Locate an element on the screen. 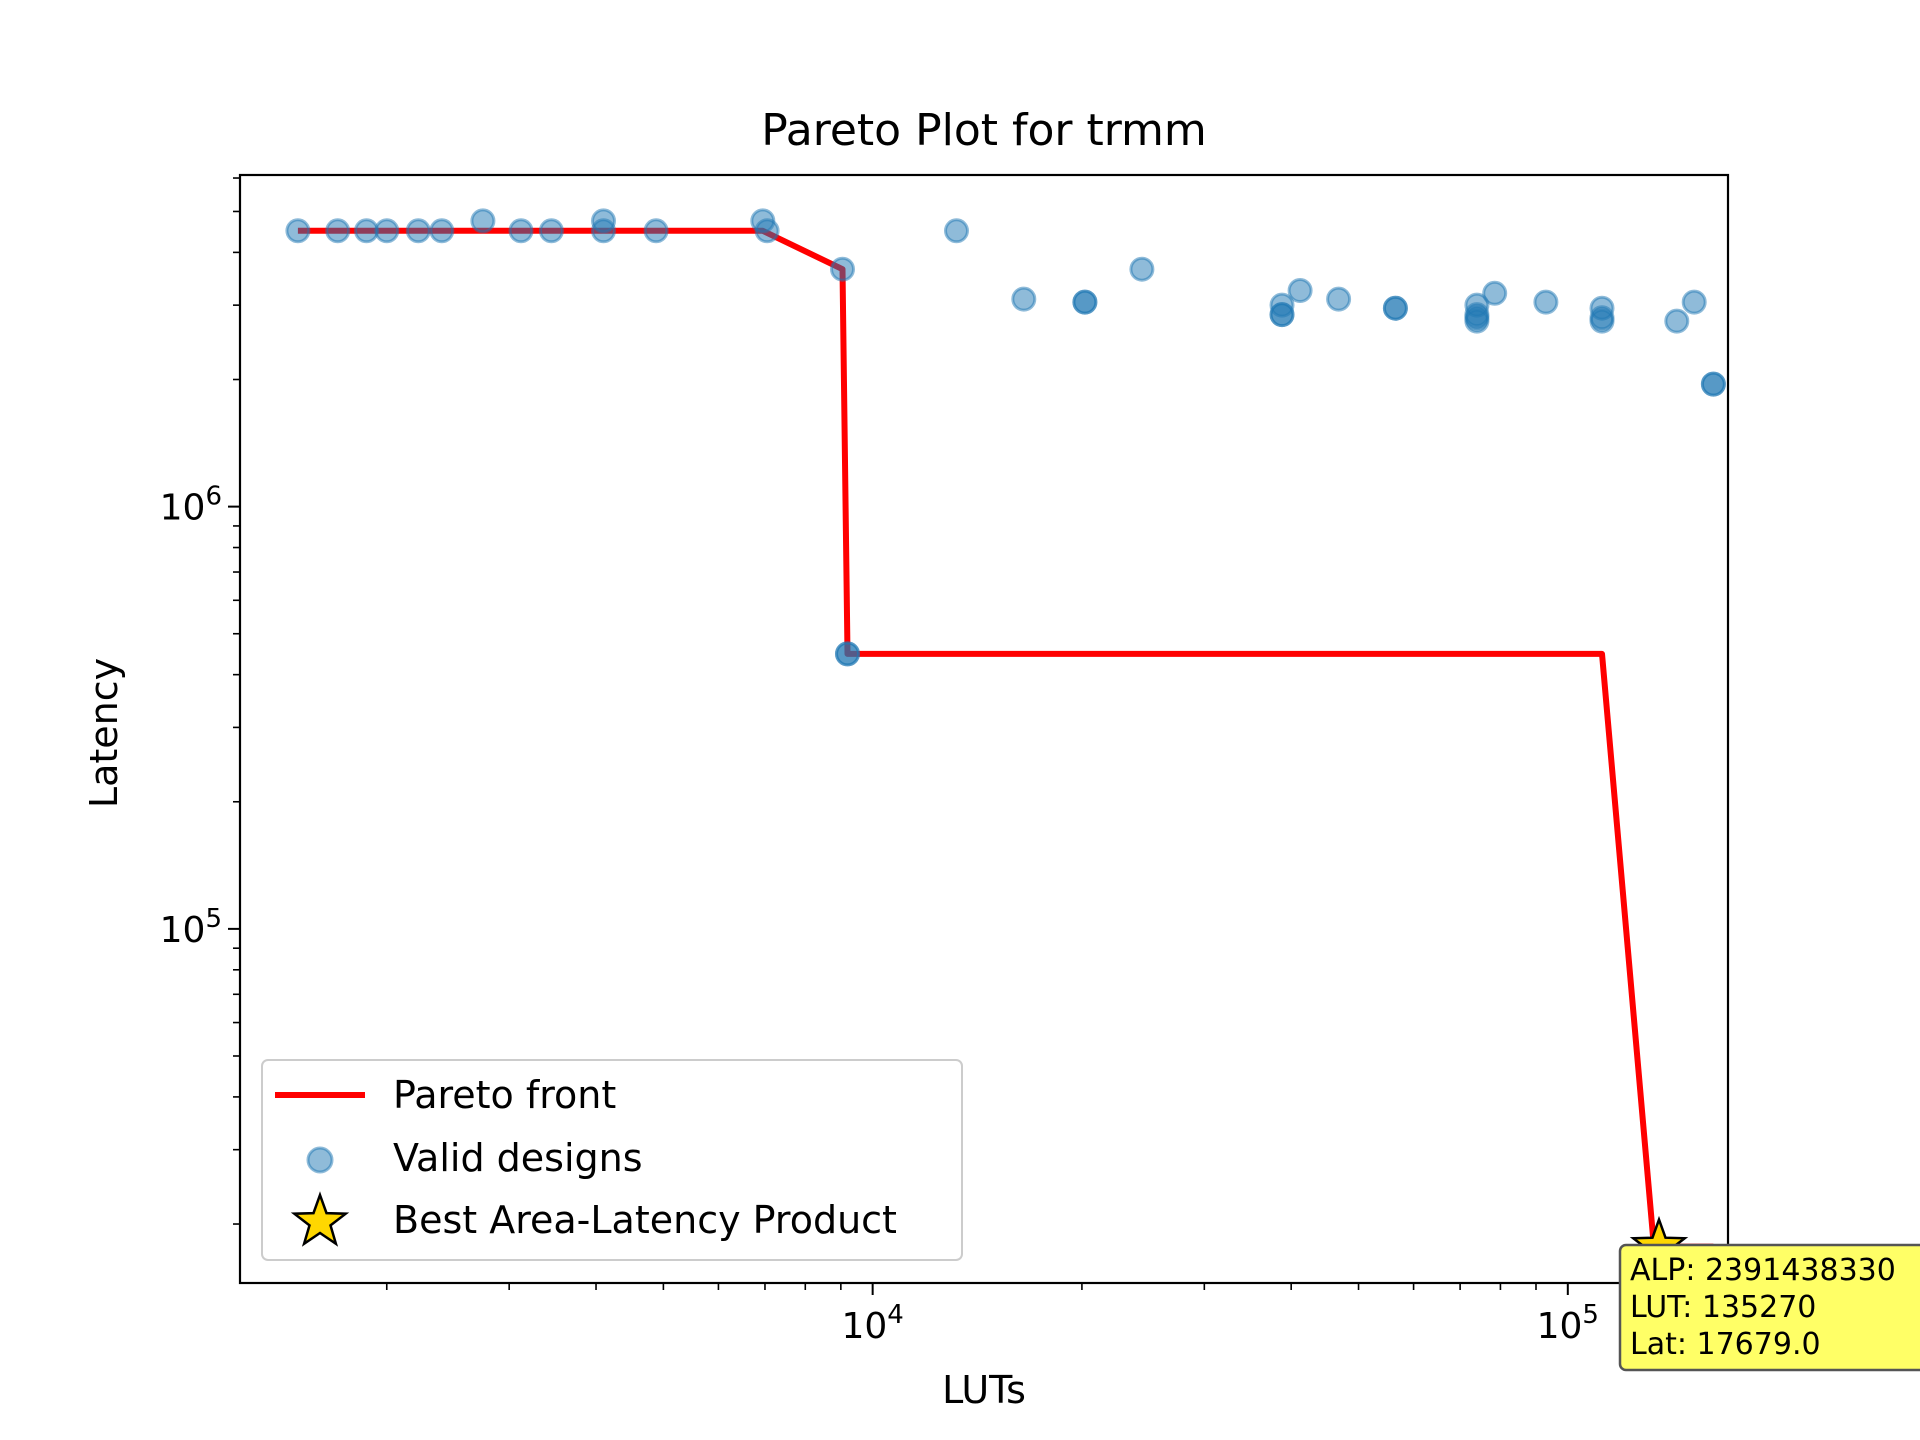 This screenshot has width=1920, height=1440. legend-swatch-valid-designs is located at coordinates (320, 1160).